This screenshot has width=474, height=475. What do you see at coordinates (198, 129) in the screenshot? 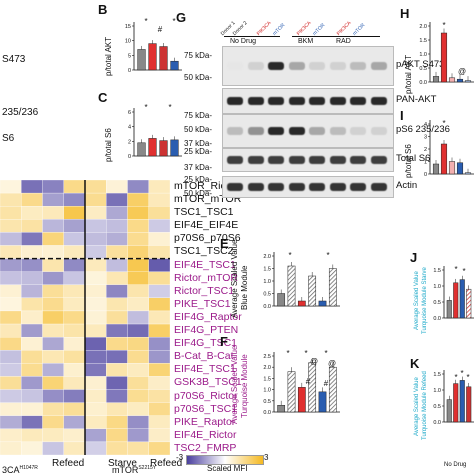
I see `blot-kda-marker: 50 kDa-` at bounding box center [198, 129].